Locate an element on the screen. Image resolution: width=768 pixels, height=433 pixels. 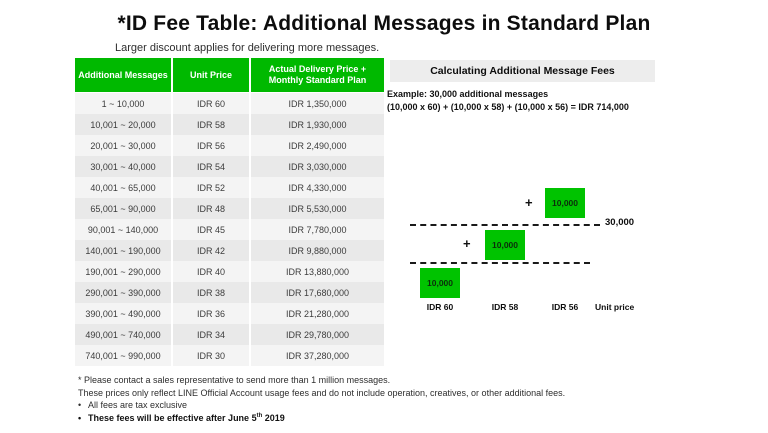
table-cell: IDR 30 is located at coordinates (211, 355).